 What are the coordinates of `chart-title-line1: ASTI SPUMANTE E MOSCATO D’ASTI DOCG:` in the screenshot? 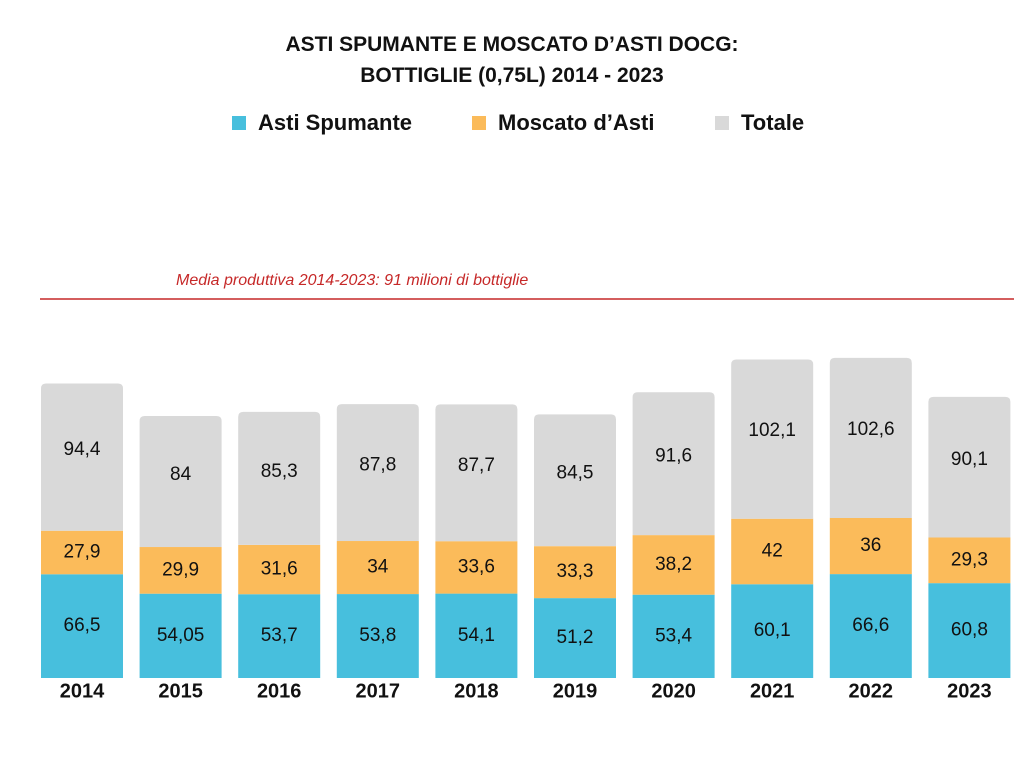 It's located at (512, 44).